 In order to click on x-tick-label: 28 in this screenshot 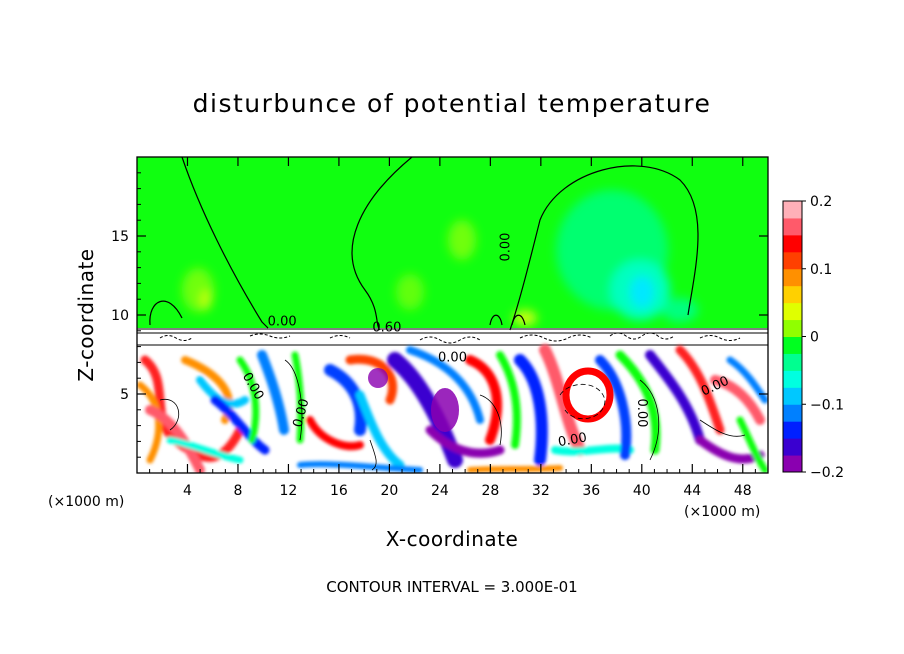, I will do `click(490, 491)`.